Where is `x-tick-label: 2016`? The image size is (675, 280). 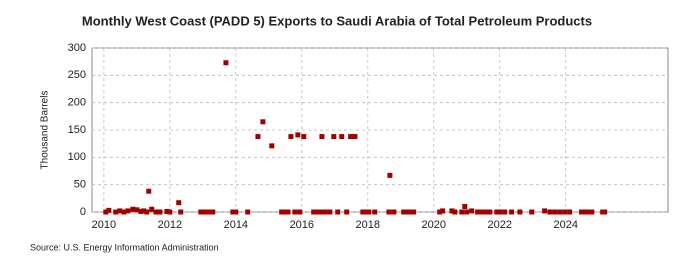
x-tick-label: 2016 is located at coordinates (302, 225).